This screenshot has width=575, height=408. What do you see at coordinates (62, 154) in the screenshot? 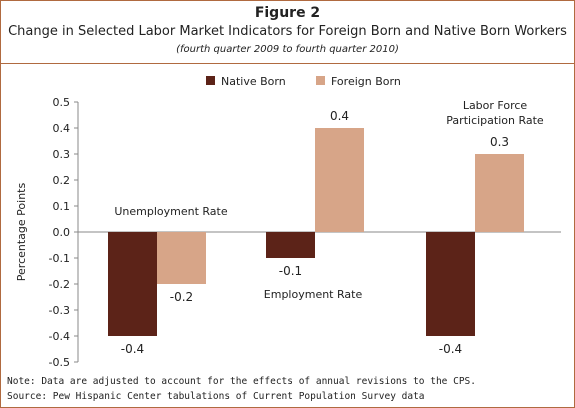
I see `y-tick-label: 0.3` at bounding box center [62, 154].